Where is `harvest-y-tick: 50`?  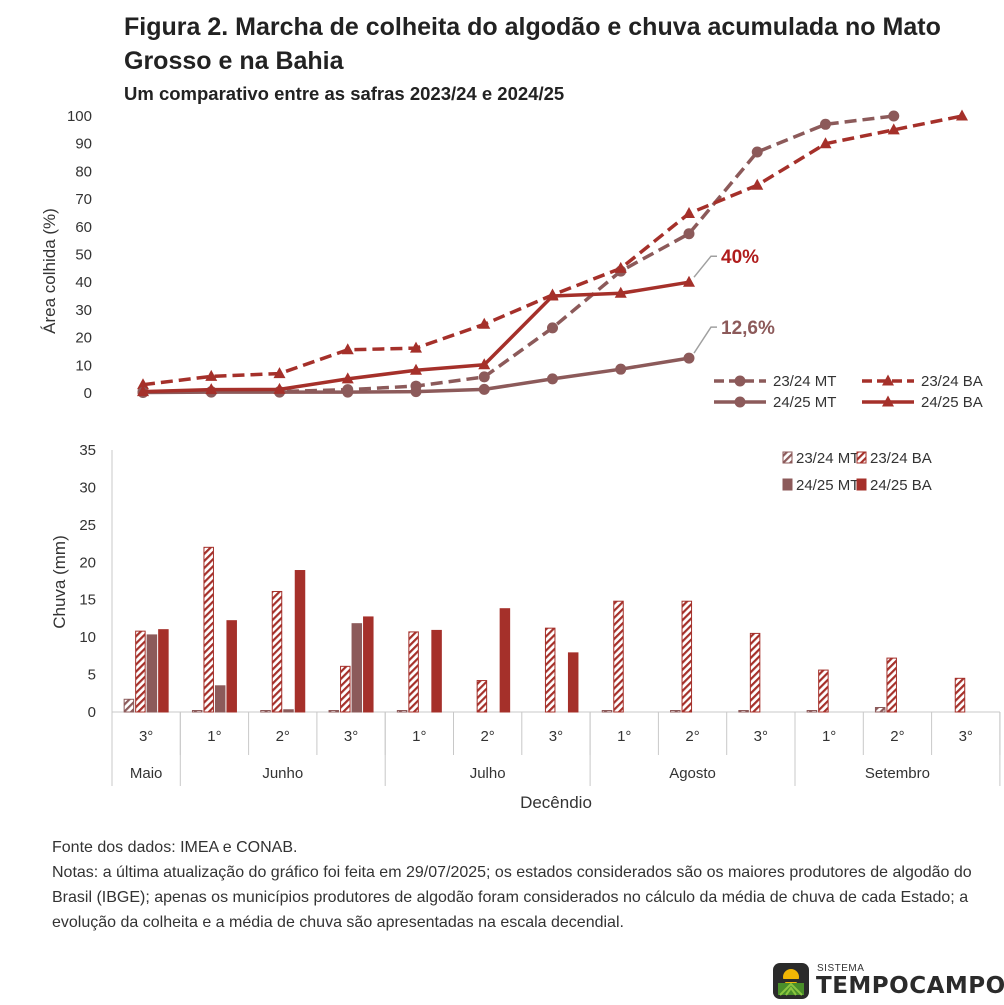
harvest-y-tick: 50 is located at coordinates (83, 255).